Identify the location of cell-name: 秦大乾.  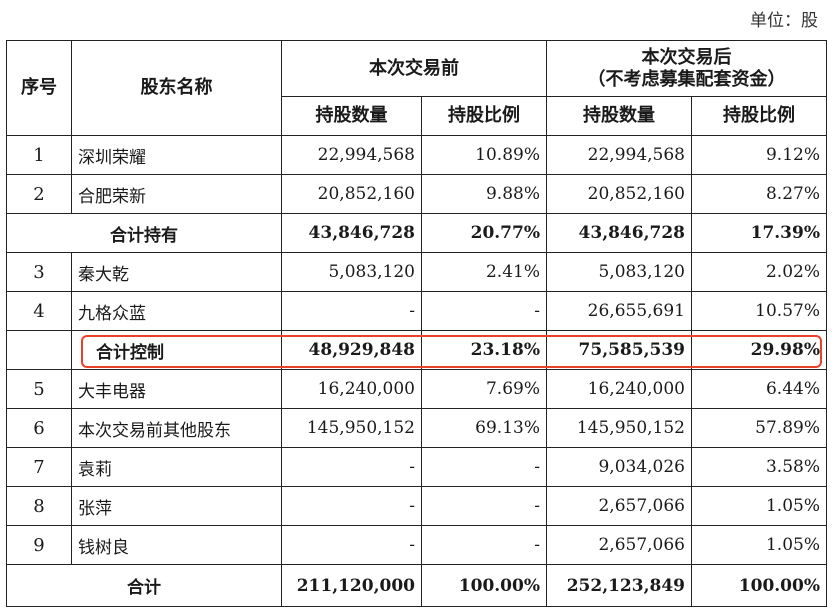
(176, 272).